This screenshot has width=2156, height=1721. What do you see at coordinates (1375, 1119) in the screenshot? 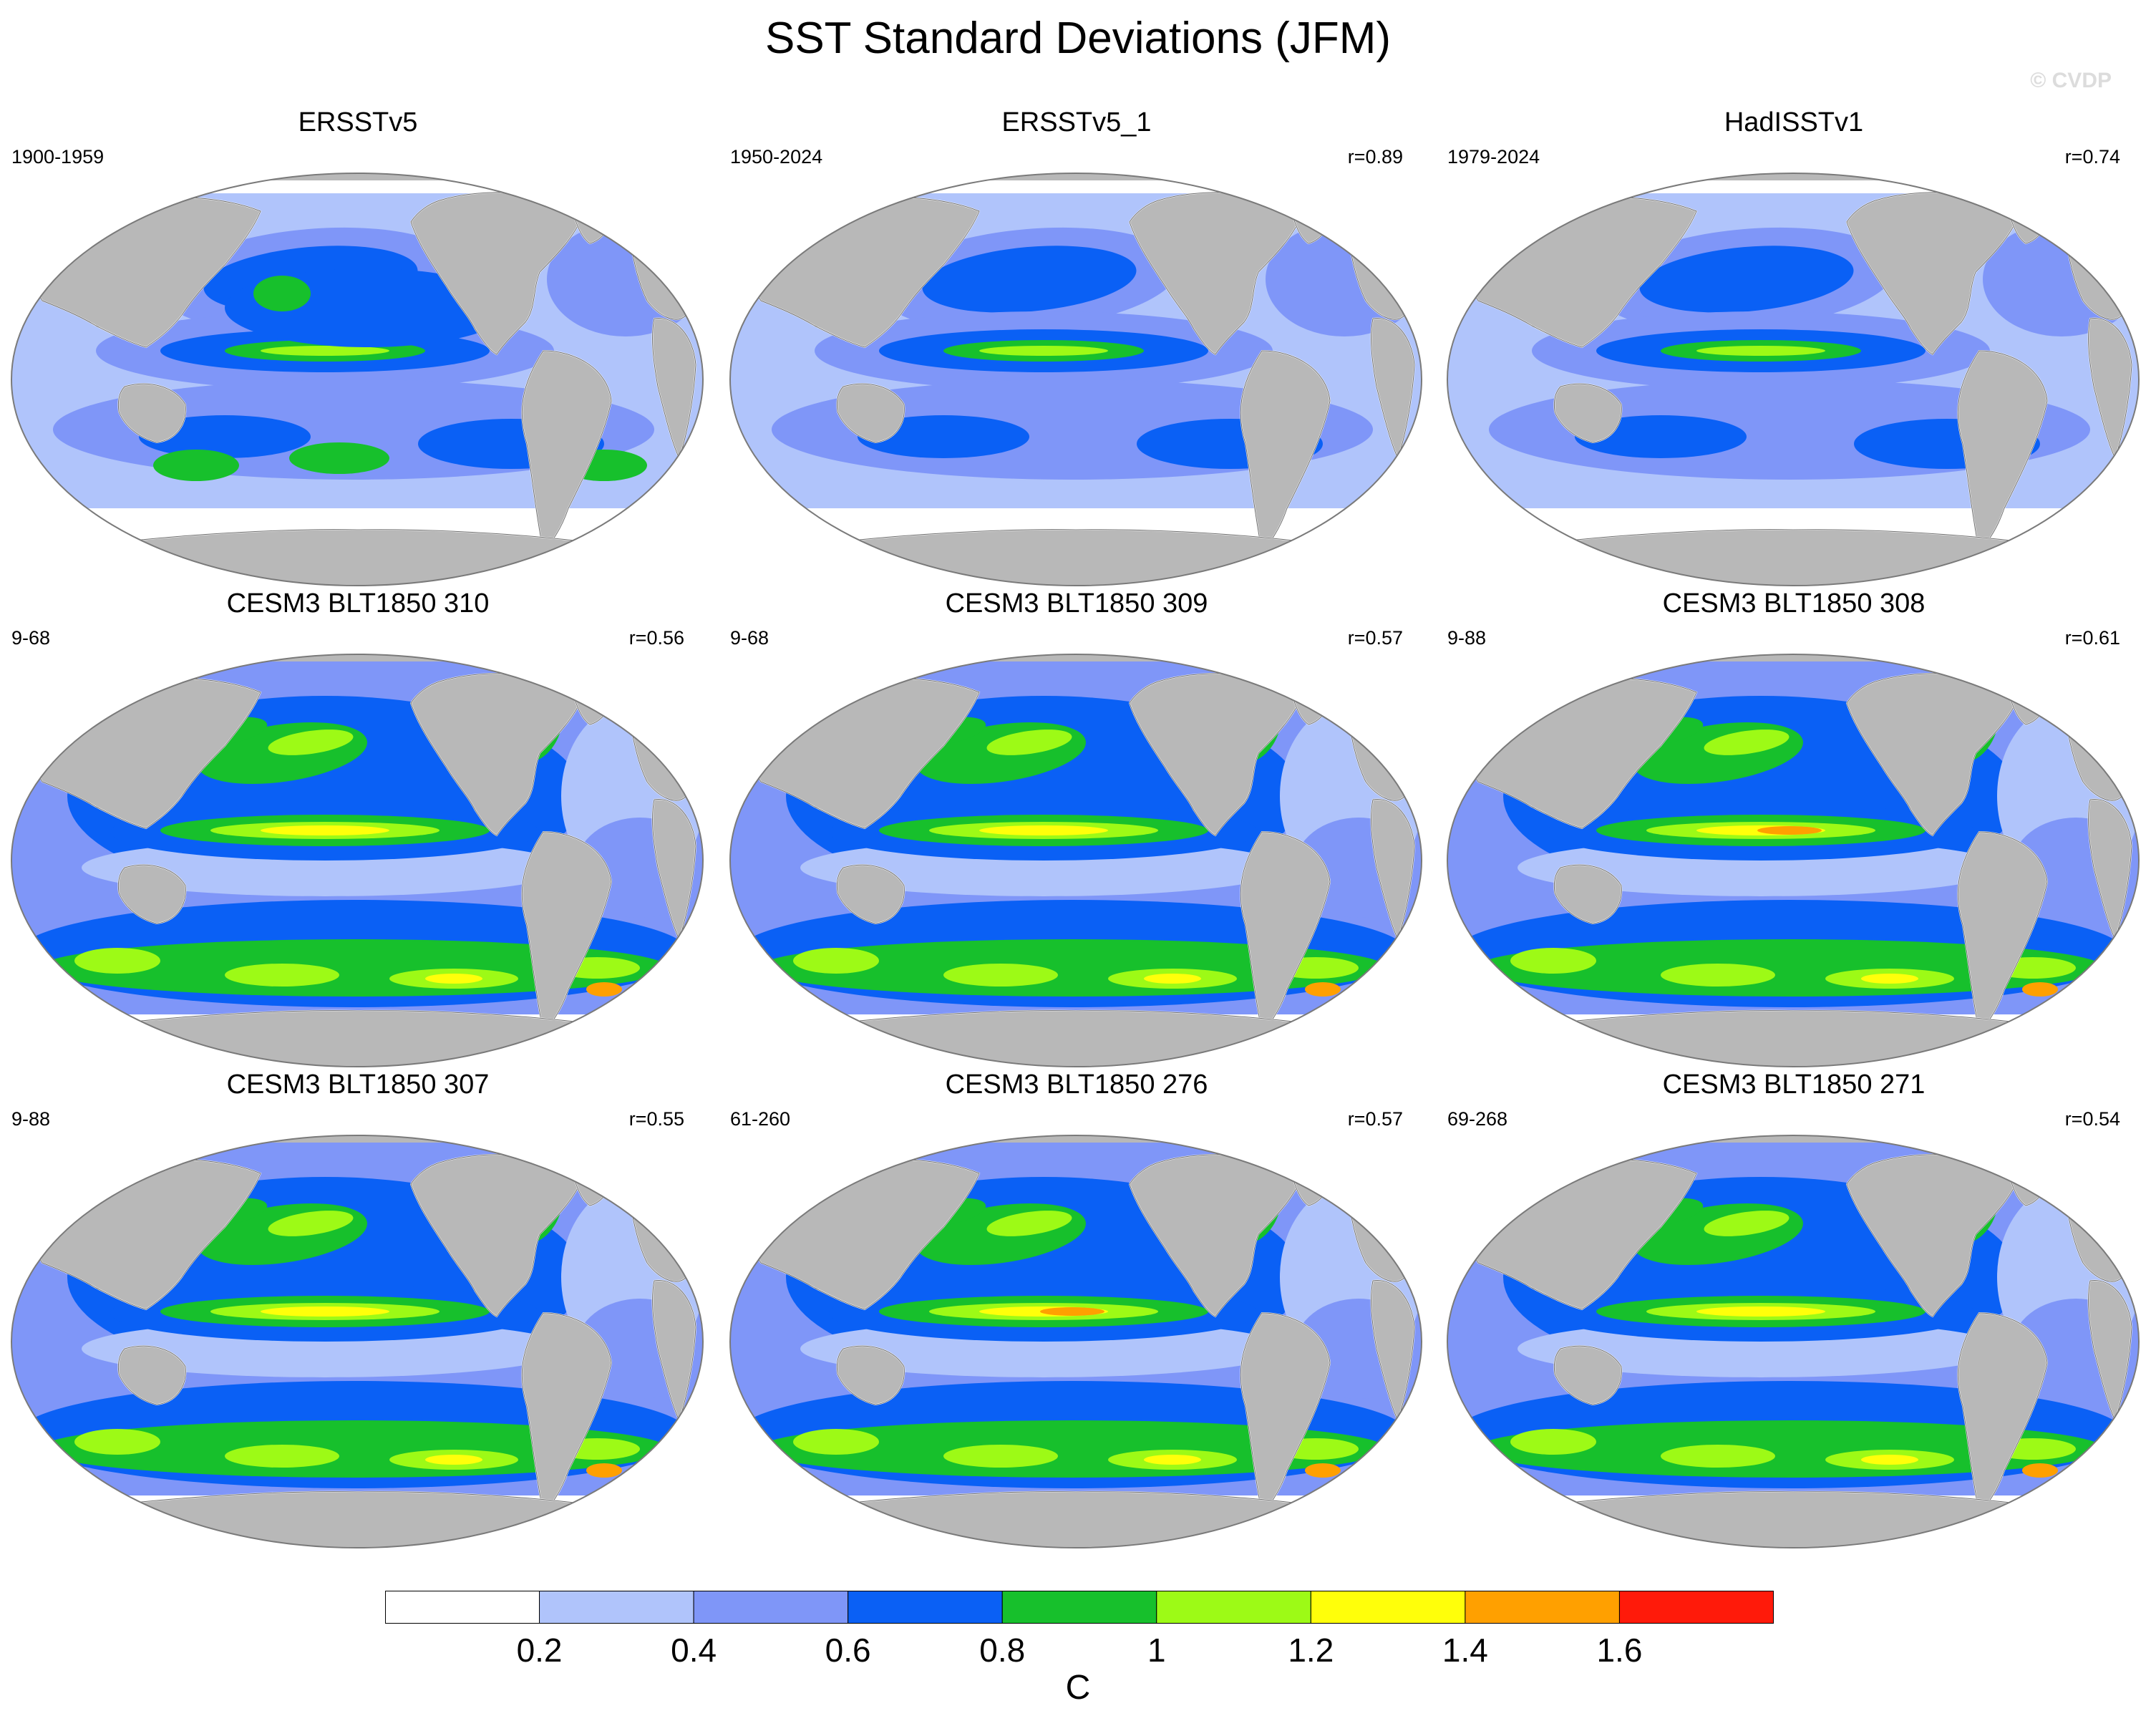
I see `panel-correlation: r=0.57` at bounding box center [1375, 1119].